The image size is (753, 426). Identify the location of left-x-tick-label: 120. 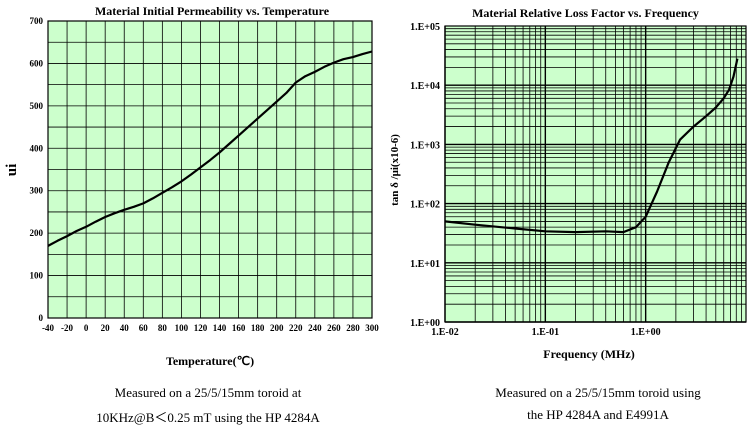
(201, 328).